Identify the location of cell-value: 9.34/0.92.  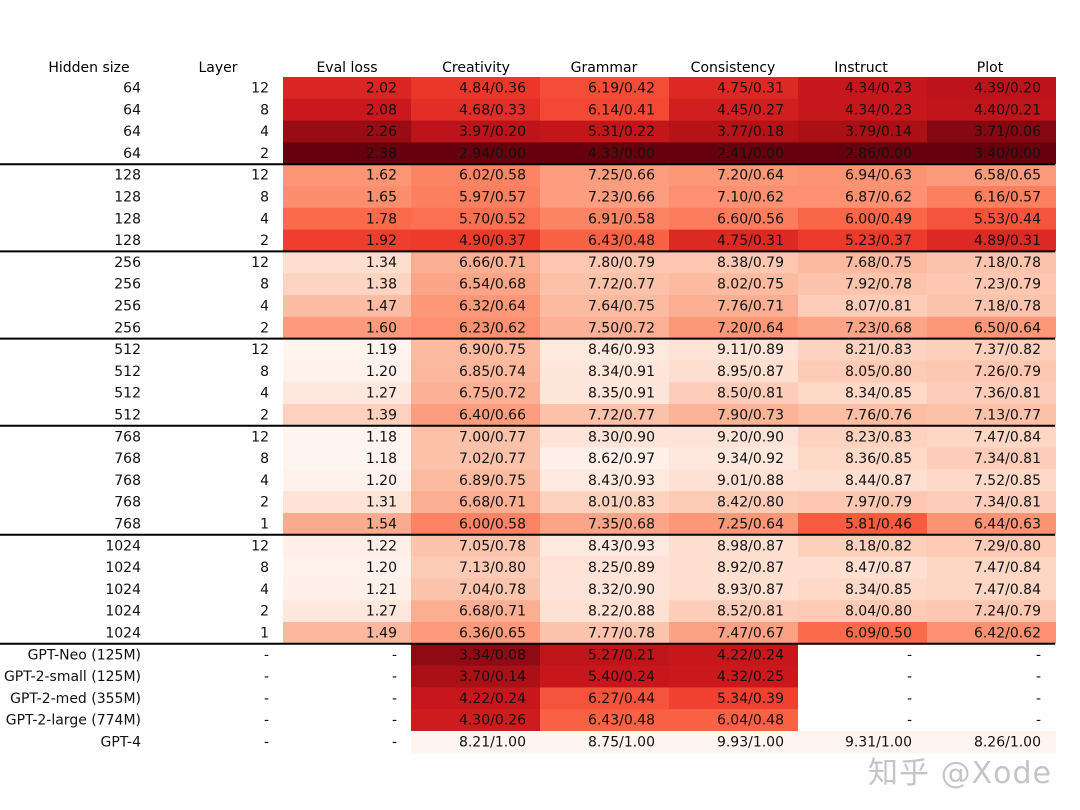
(750, 459).